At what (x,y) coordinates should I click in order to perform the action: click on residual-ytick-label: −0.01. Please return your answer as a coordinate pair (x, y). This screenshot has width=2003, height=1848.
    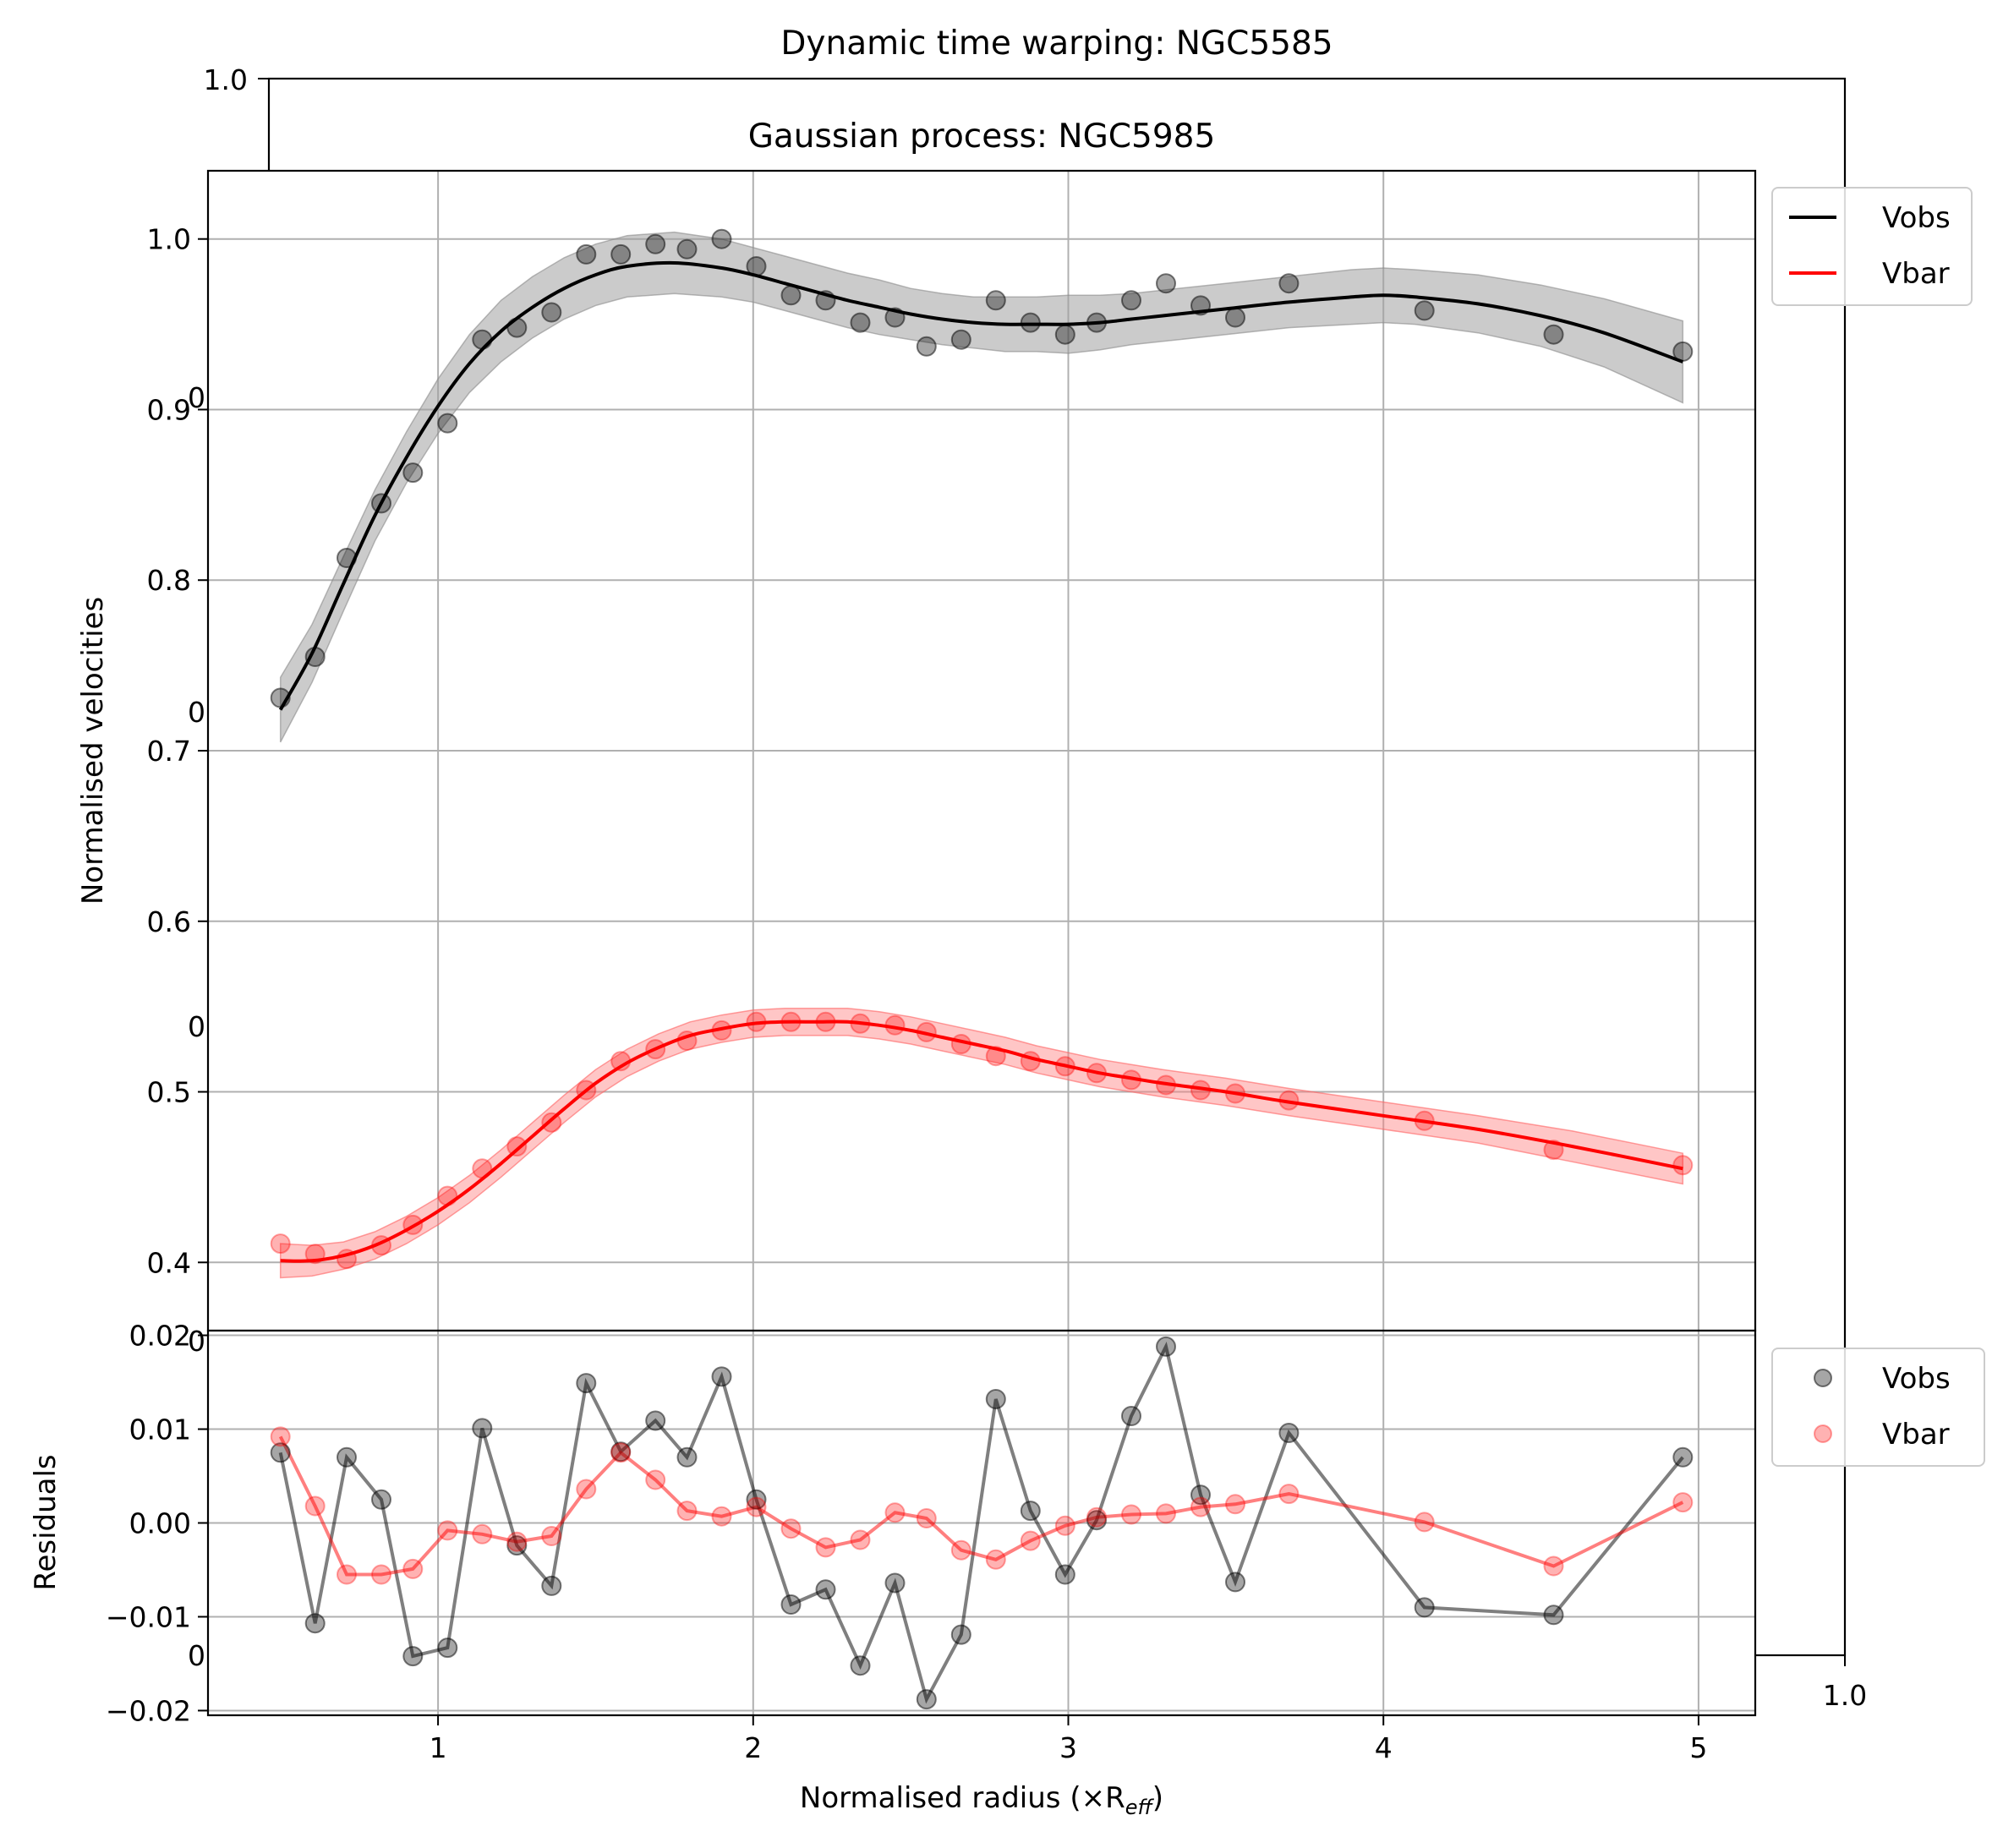
    Looking at the image, I should click on (148, 1616).